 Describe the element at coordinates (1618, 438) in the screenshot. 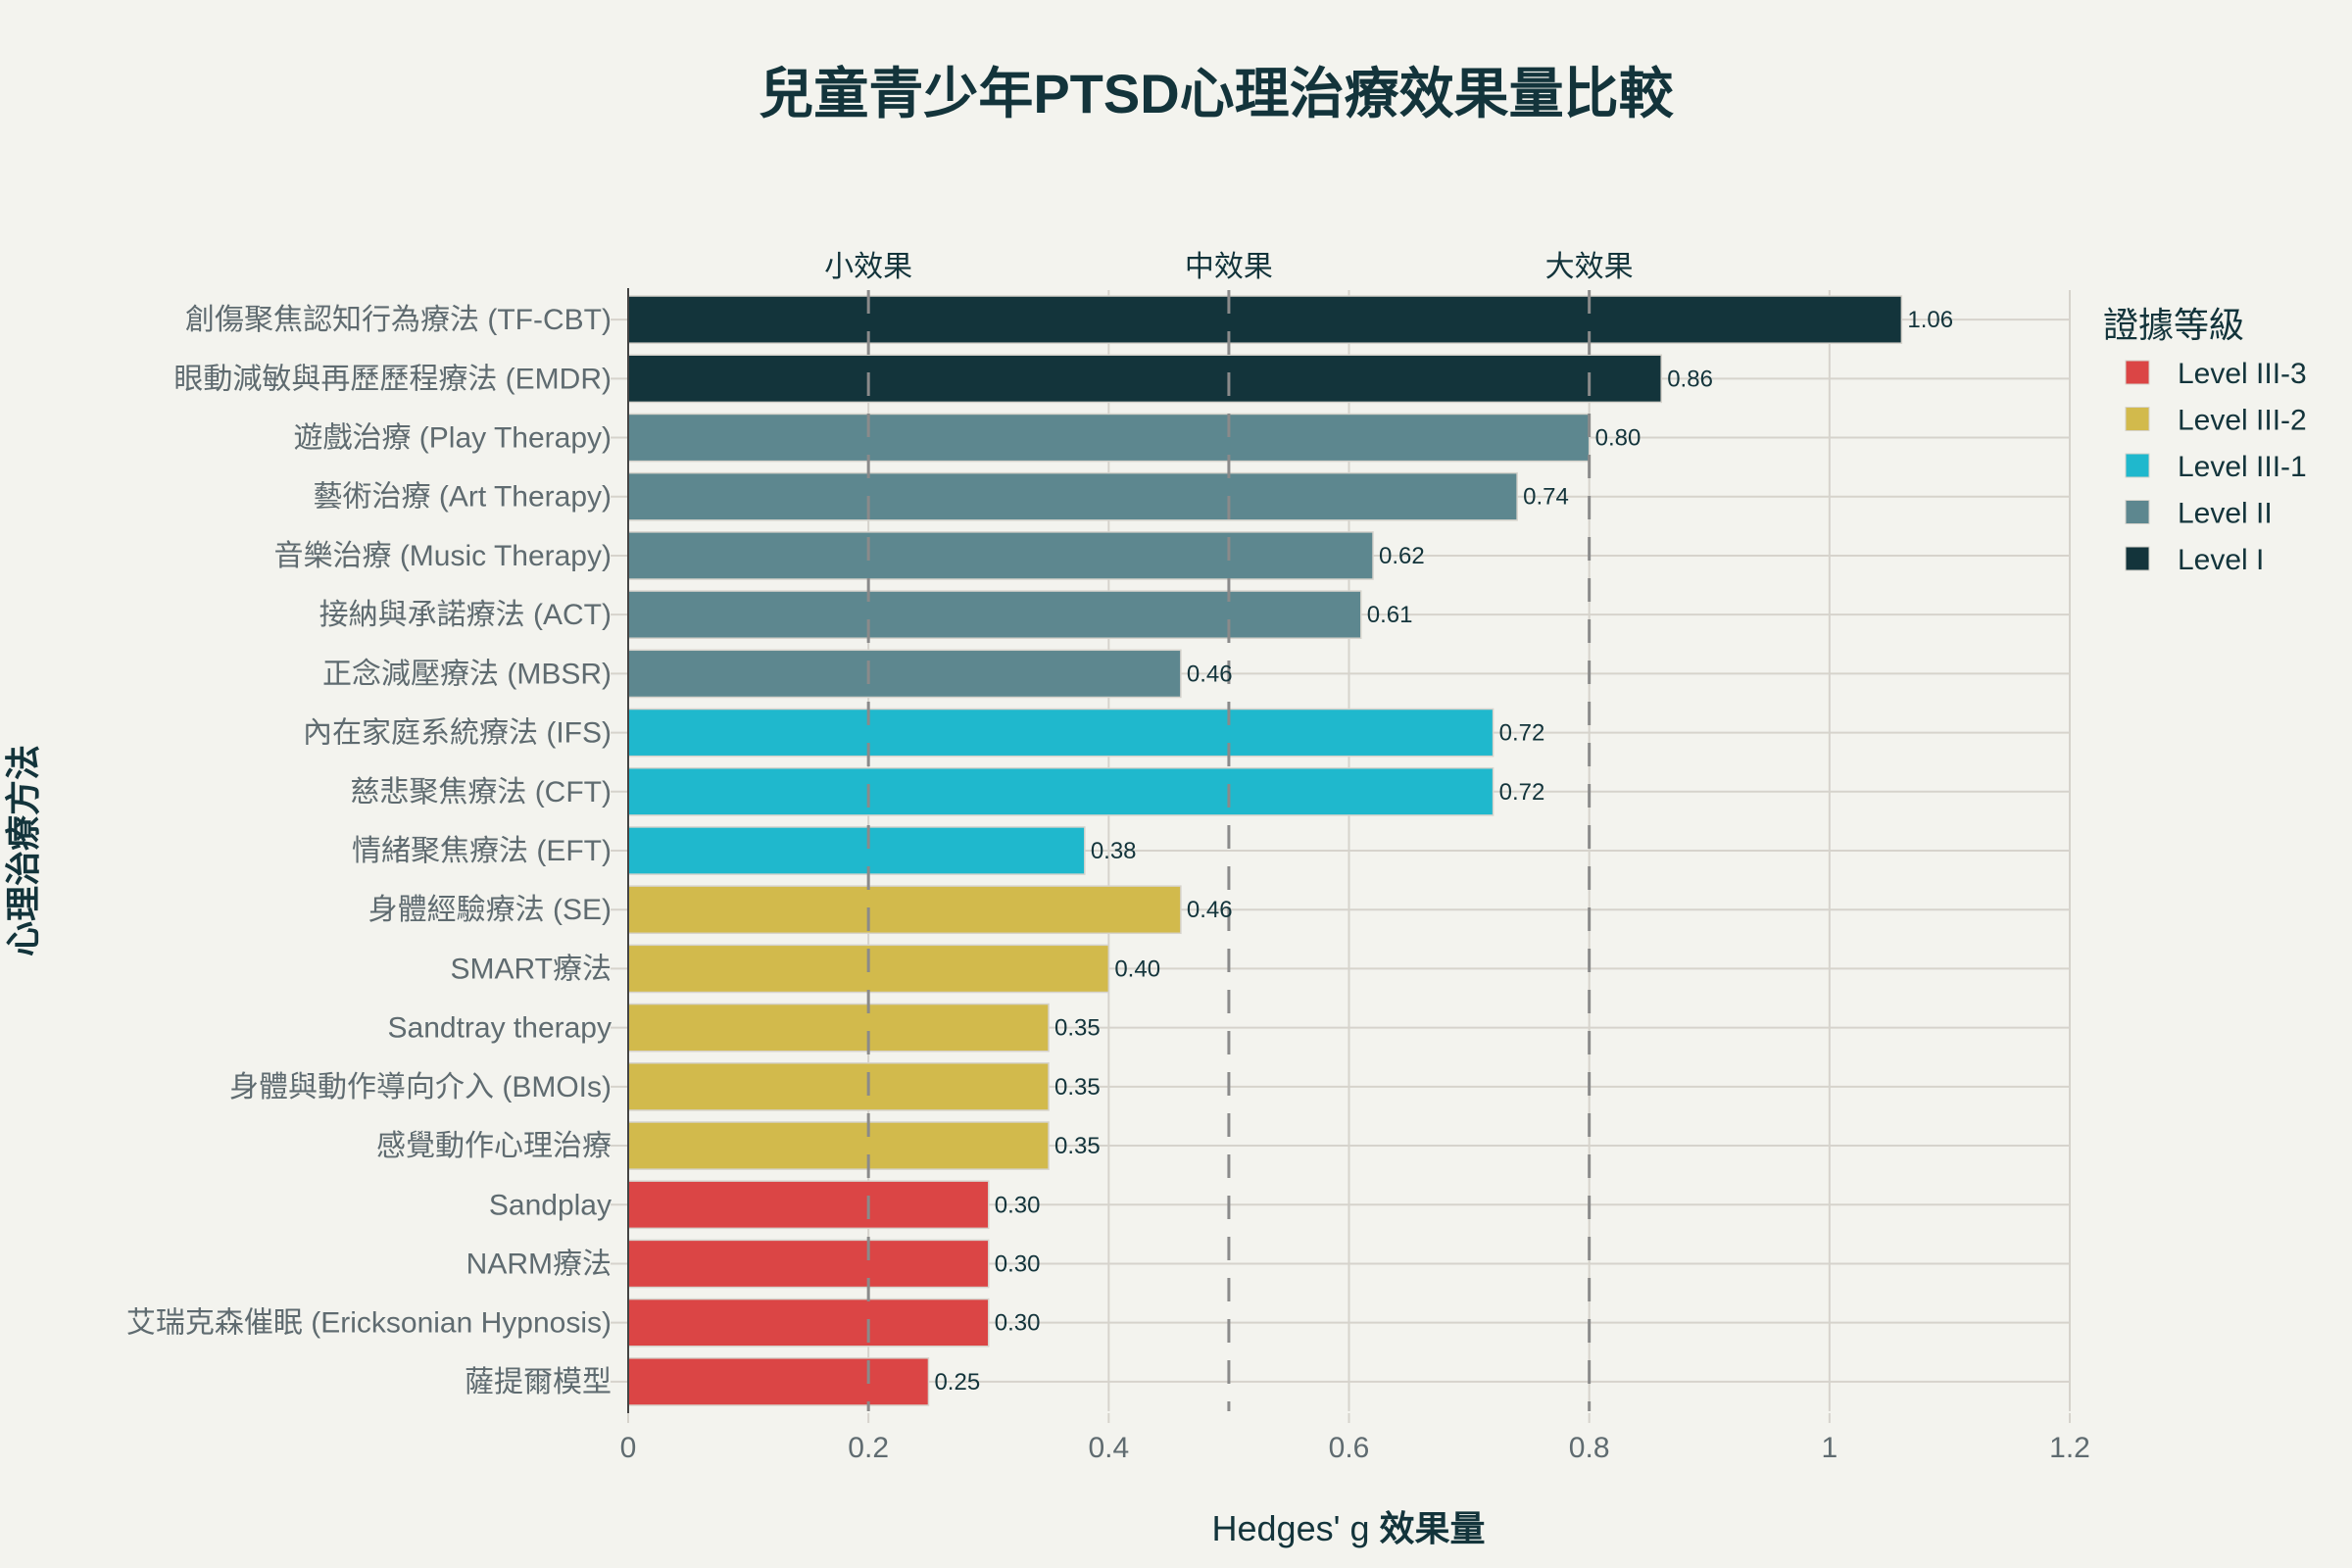

I see `data-label: 0.80` at that location.